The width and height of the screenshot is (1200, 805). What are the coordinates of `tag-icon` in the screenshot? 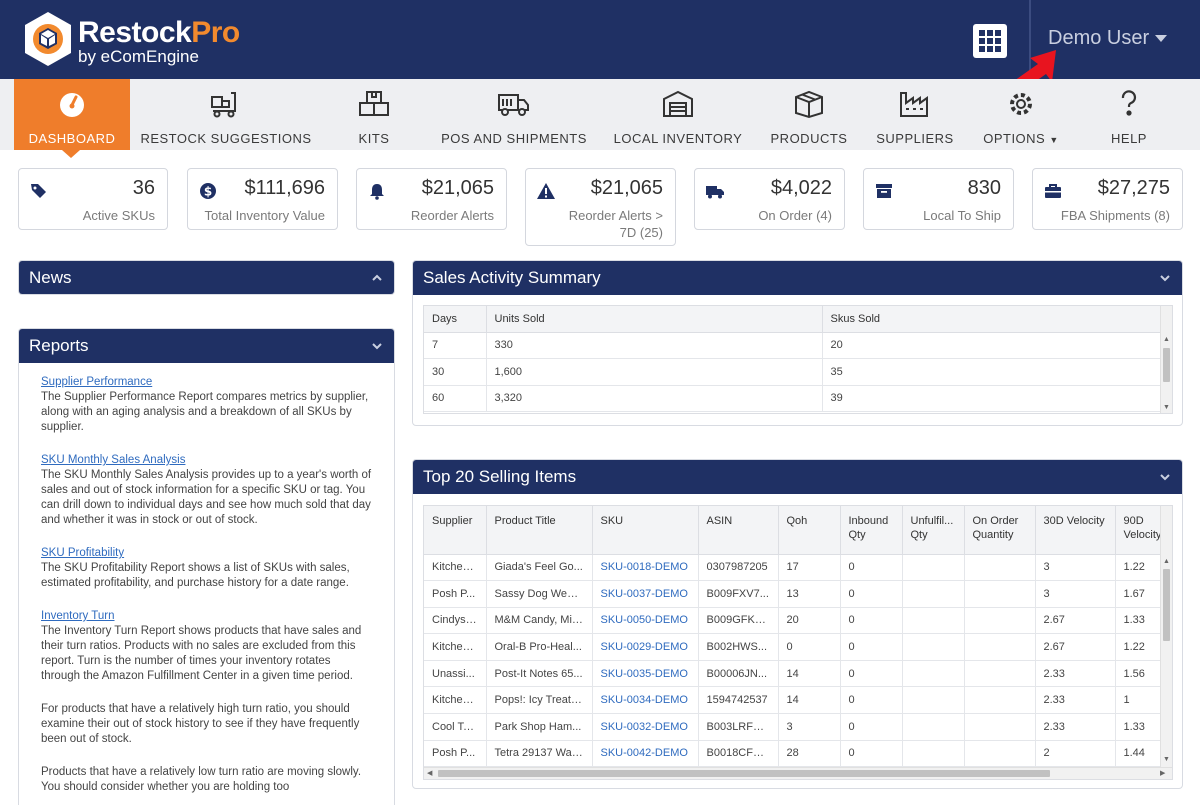 It's located at (38, 191).